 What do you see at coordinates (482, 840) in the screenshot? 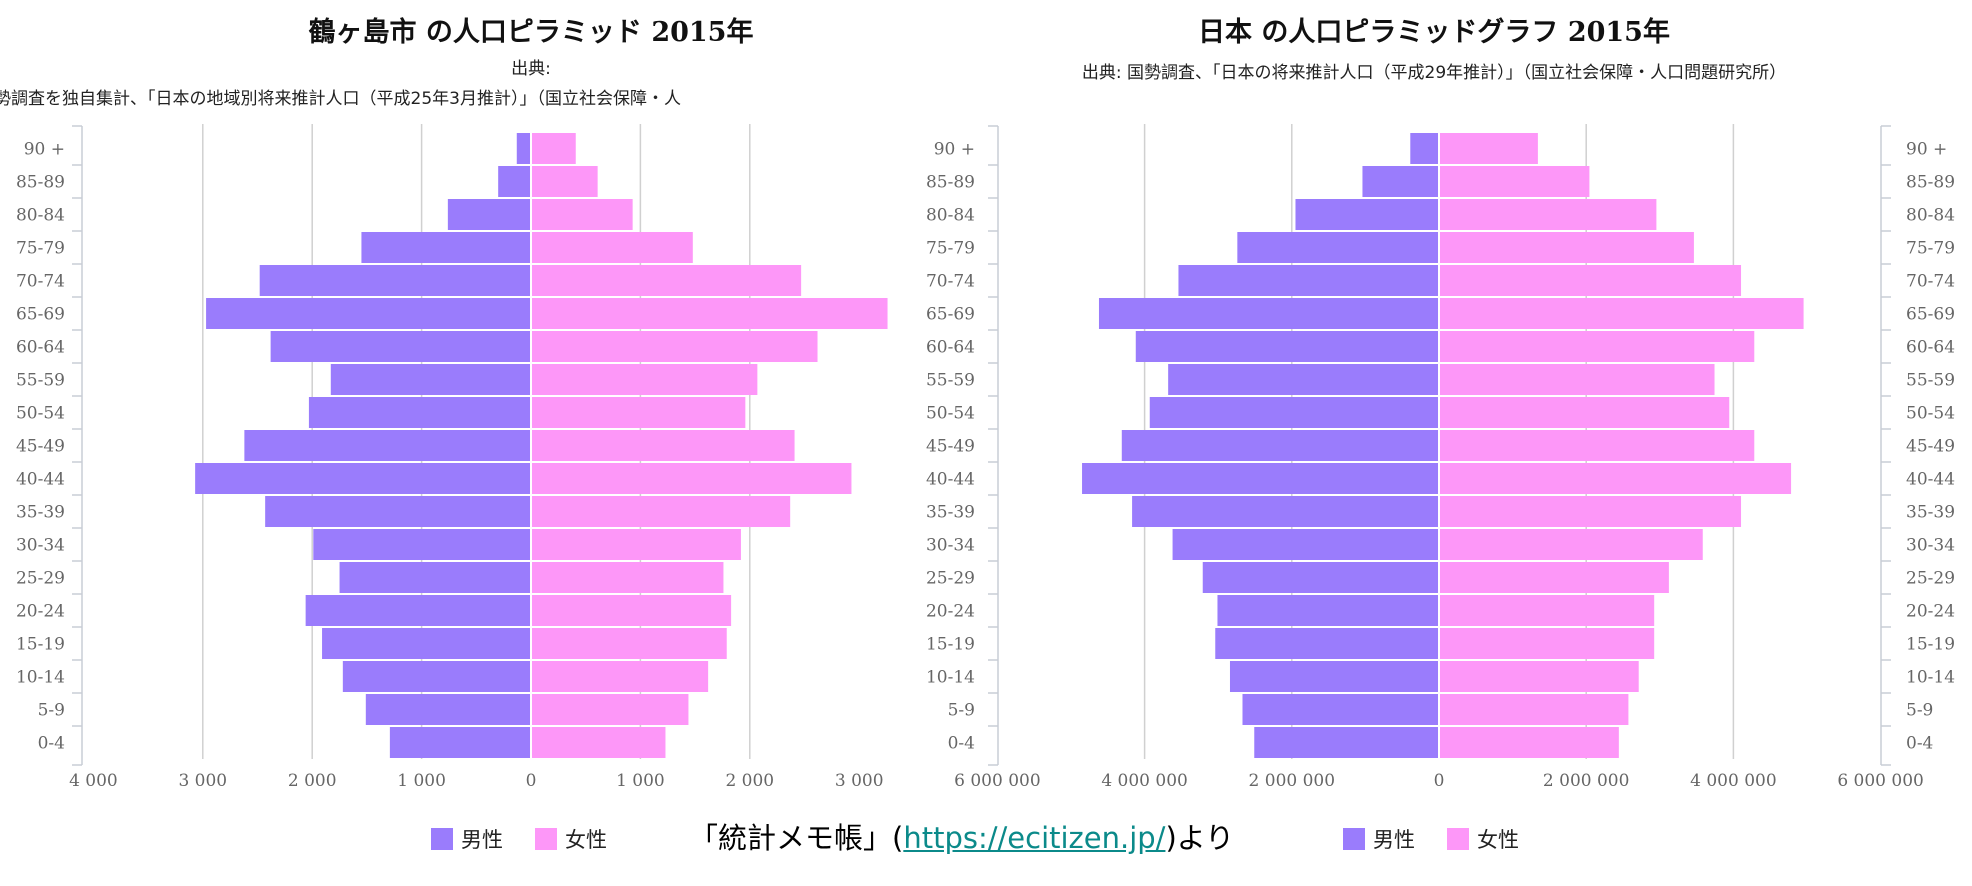
I see `legend-male-label: 男性` at bounding box center [482, 840].